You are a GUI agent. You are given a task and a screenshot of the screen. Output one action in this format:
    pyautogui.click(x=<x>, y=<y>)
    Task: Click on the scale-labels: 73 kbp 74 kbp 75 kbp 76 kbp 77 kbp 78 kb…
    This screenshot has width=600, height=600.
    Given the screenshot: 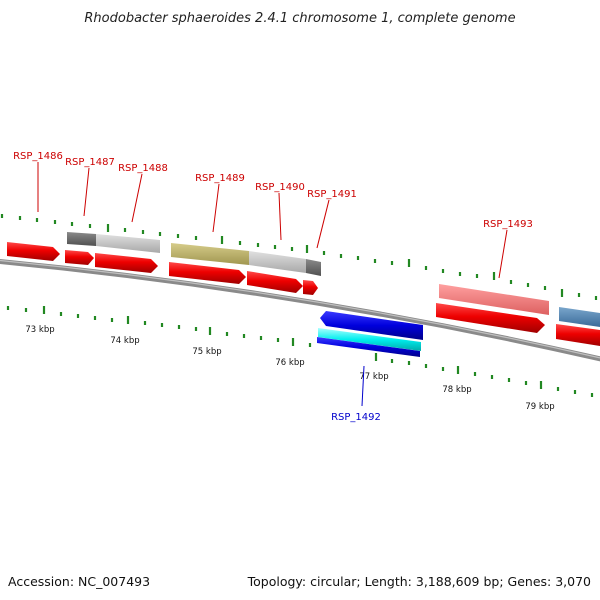 What is the action you would take?
    pyautogui.click(x=289, y=368)
    